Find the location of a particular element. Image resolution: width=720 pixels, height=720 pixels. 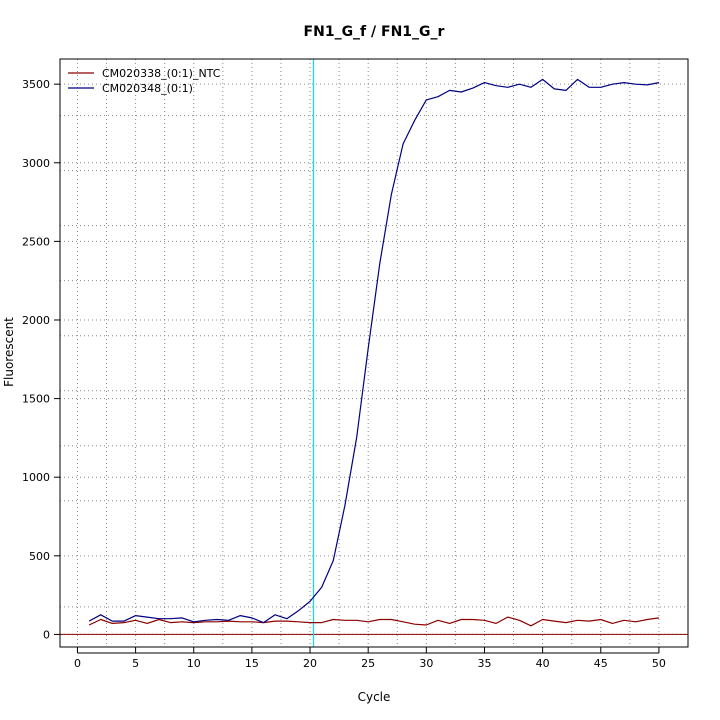

x-tick-label: 20 is located at coordinates (310, 663).